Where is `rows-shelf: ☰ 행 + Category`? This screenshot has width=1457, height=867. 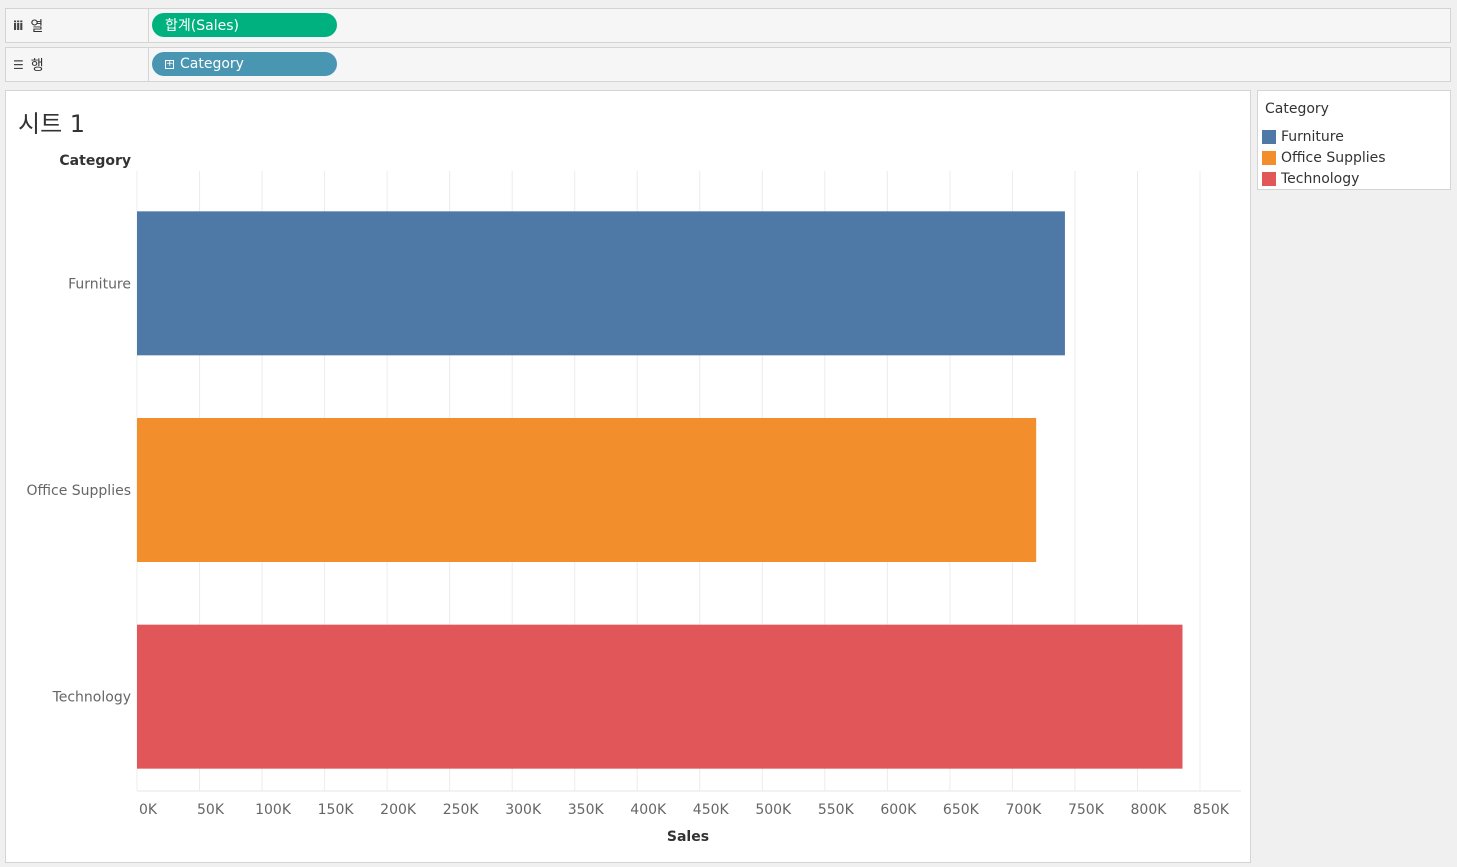
rows-shelf: ☰ 행 + Category is located at coordinates (728, 64).